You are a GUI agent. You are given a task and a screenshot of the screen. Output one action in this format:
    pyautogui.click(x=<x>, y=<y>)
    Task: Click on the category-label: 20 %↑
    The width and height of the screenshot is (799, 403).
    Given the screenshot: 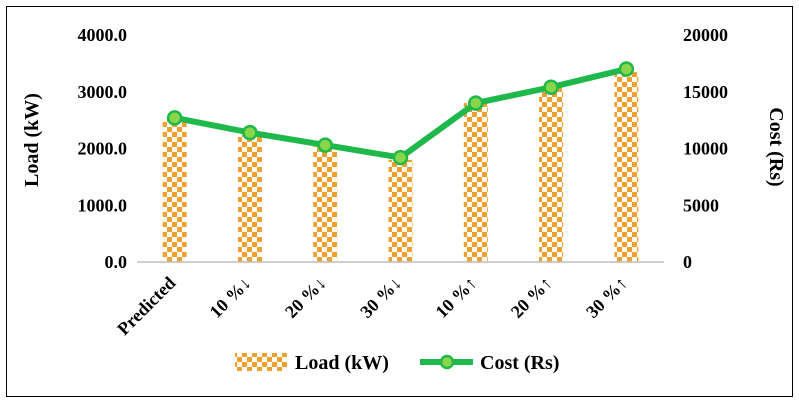 What is the action you would take?
    pyautogui.click(x=531, y=297)
    